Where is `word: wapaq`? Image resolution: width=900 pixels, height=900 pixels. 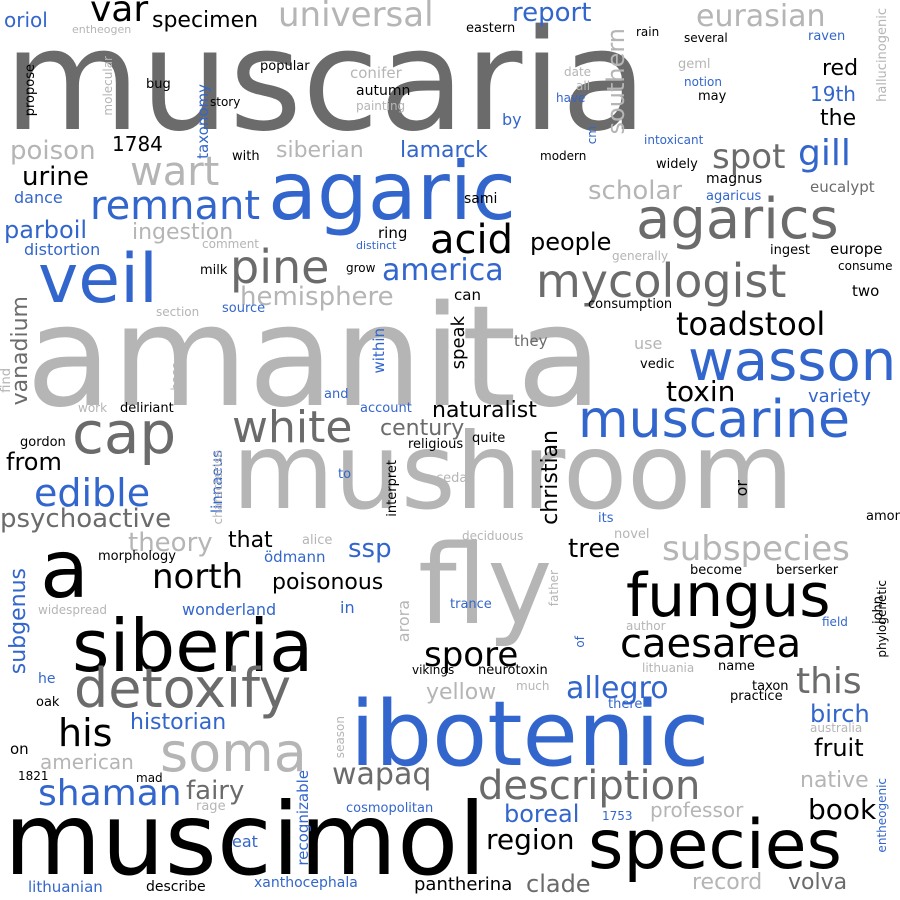
word: wapaq is located at coordinates (382, 774).